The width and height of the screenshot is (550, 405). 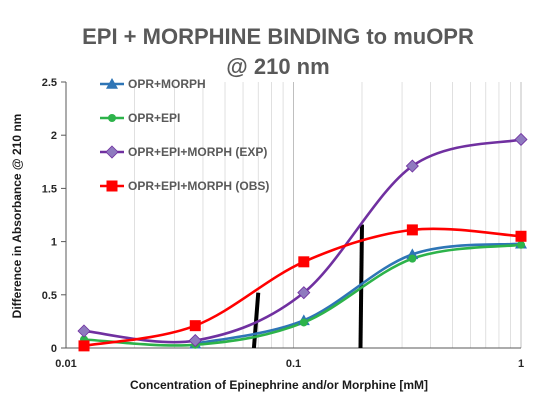 I want to click on y-axis-title: Difference in Absorbance @ 210 nm, so click(x=17, y=216).